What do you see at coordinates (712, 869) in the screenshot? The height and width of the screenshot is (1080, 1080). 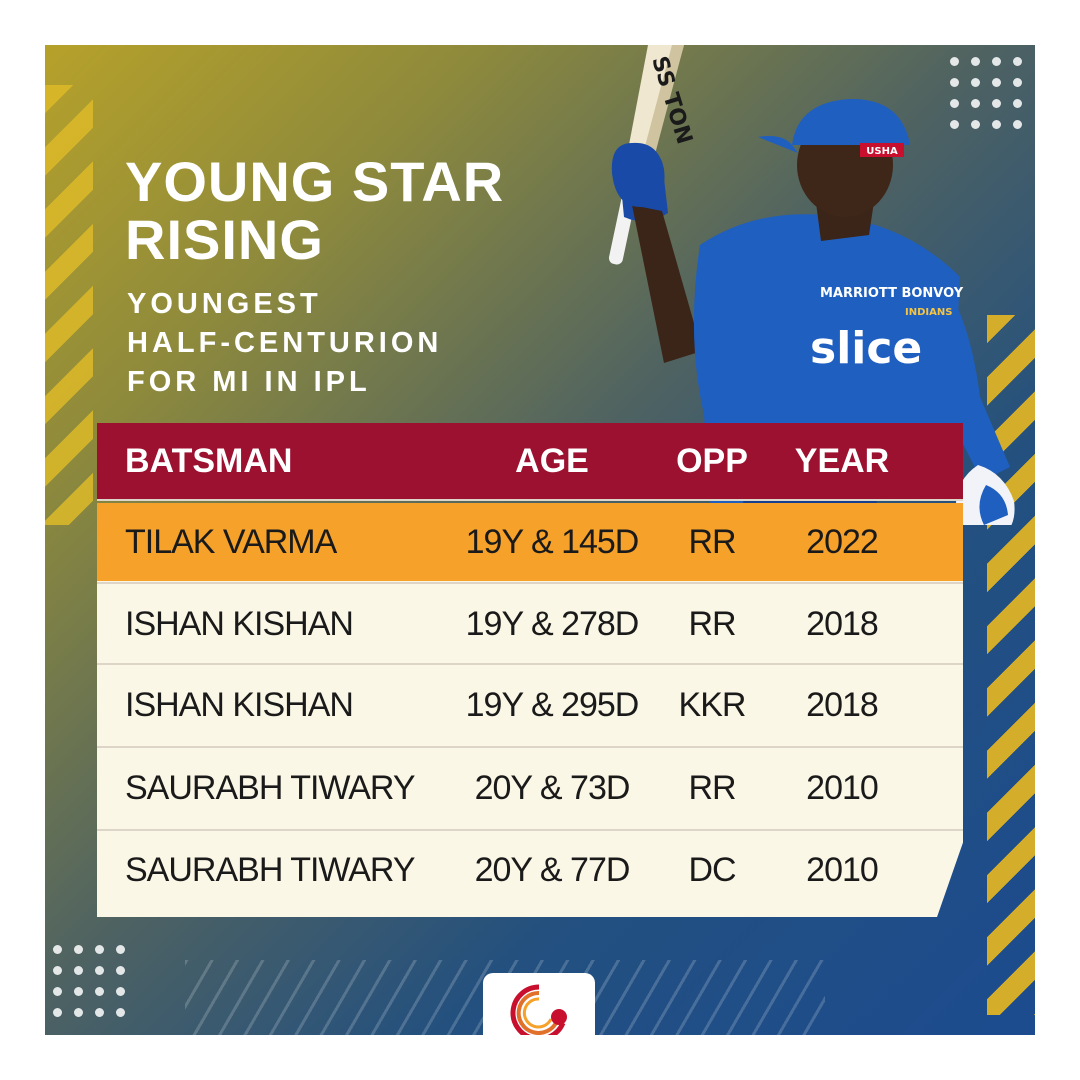 I see `cell-opp: DC` at bounding box center [712, 869].